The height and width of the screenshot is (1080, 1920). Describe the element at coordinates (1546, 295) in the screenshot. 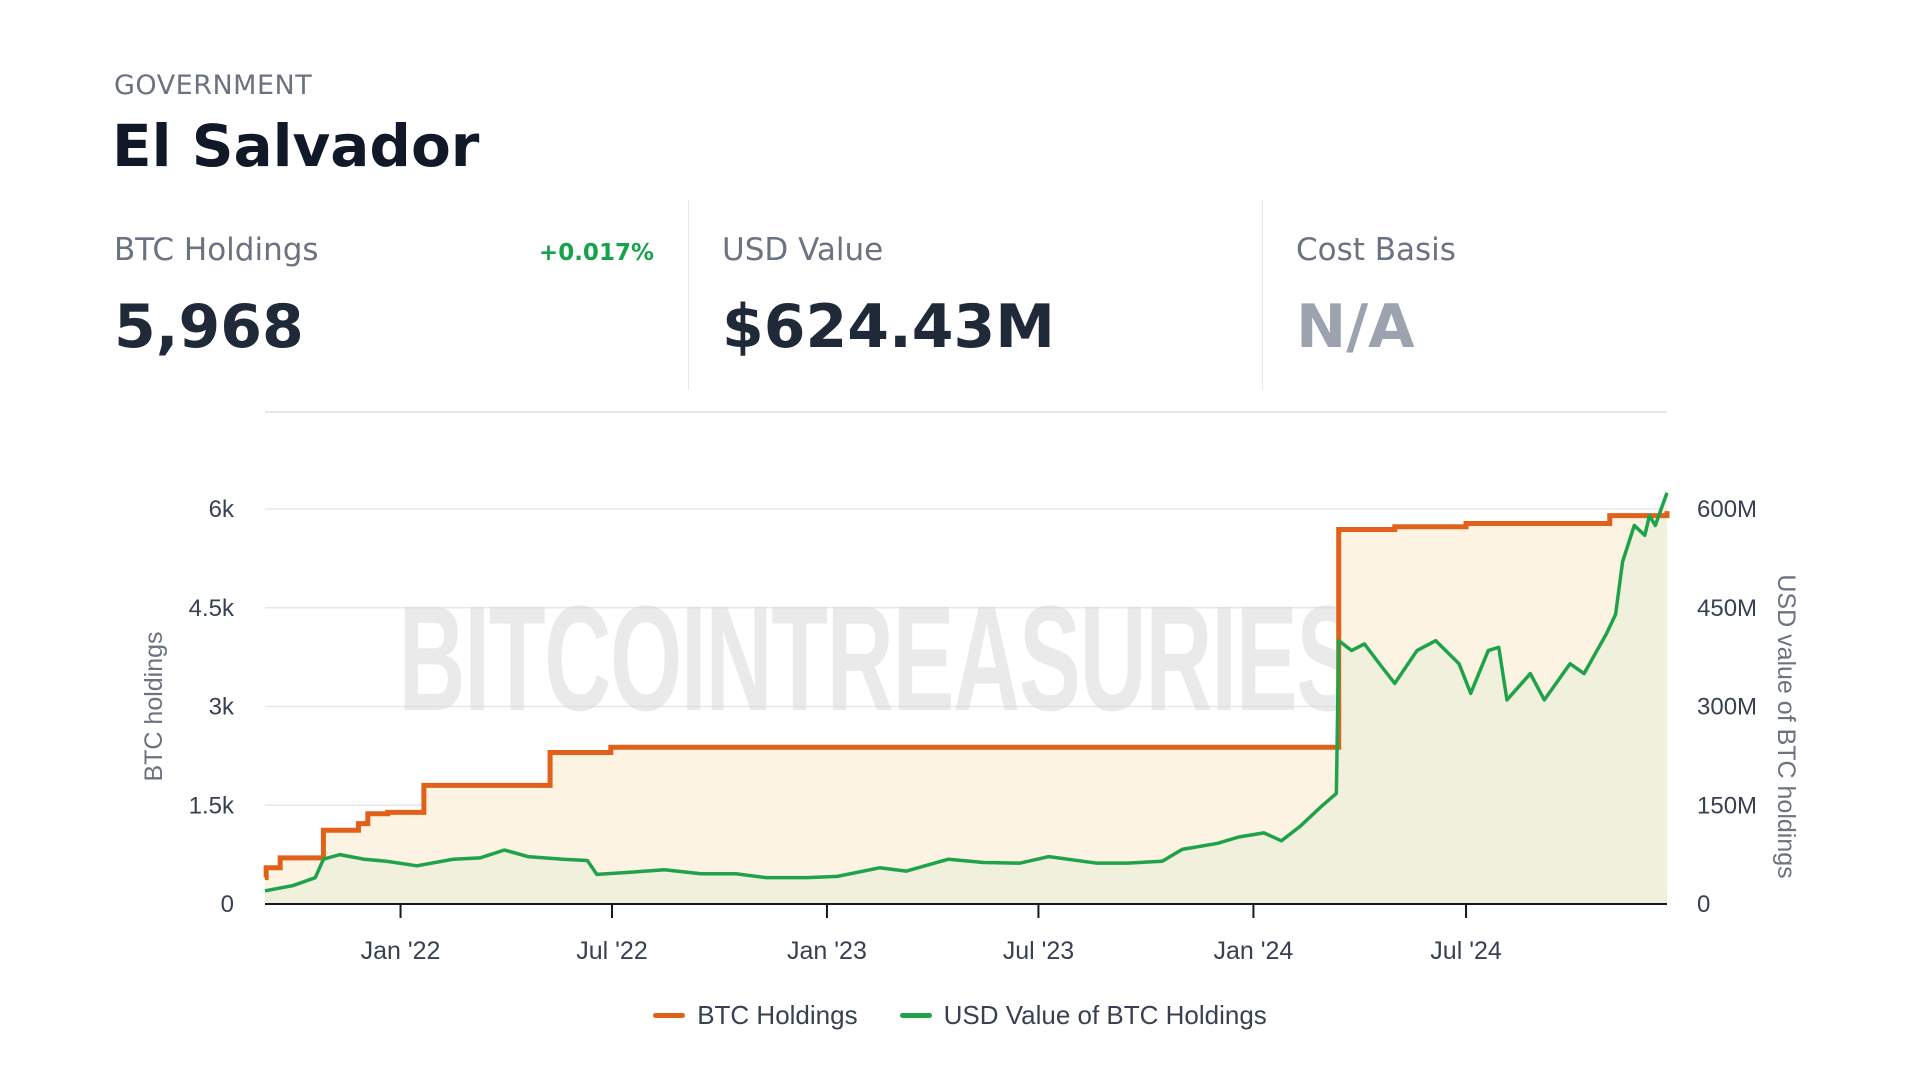

I see `stat-cost-basis: Cost Basis N/A` at that location.